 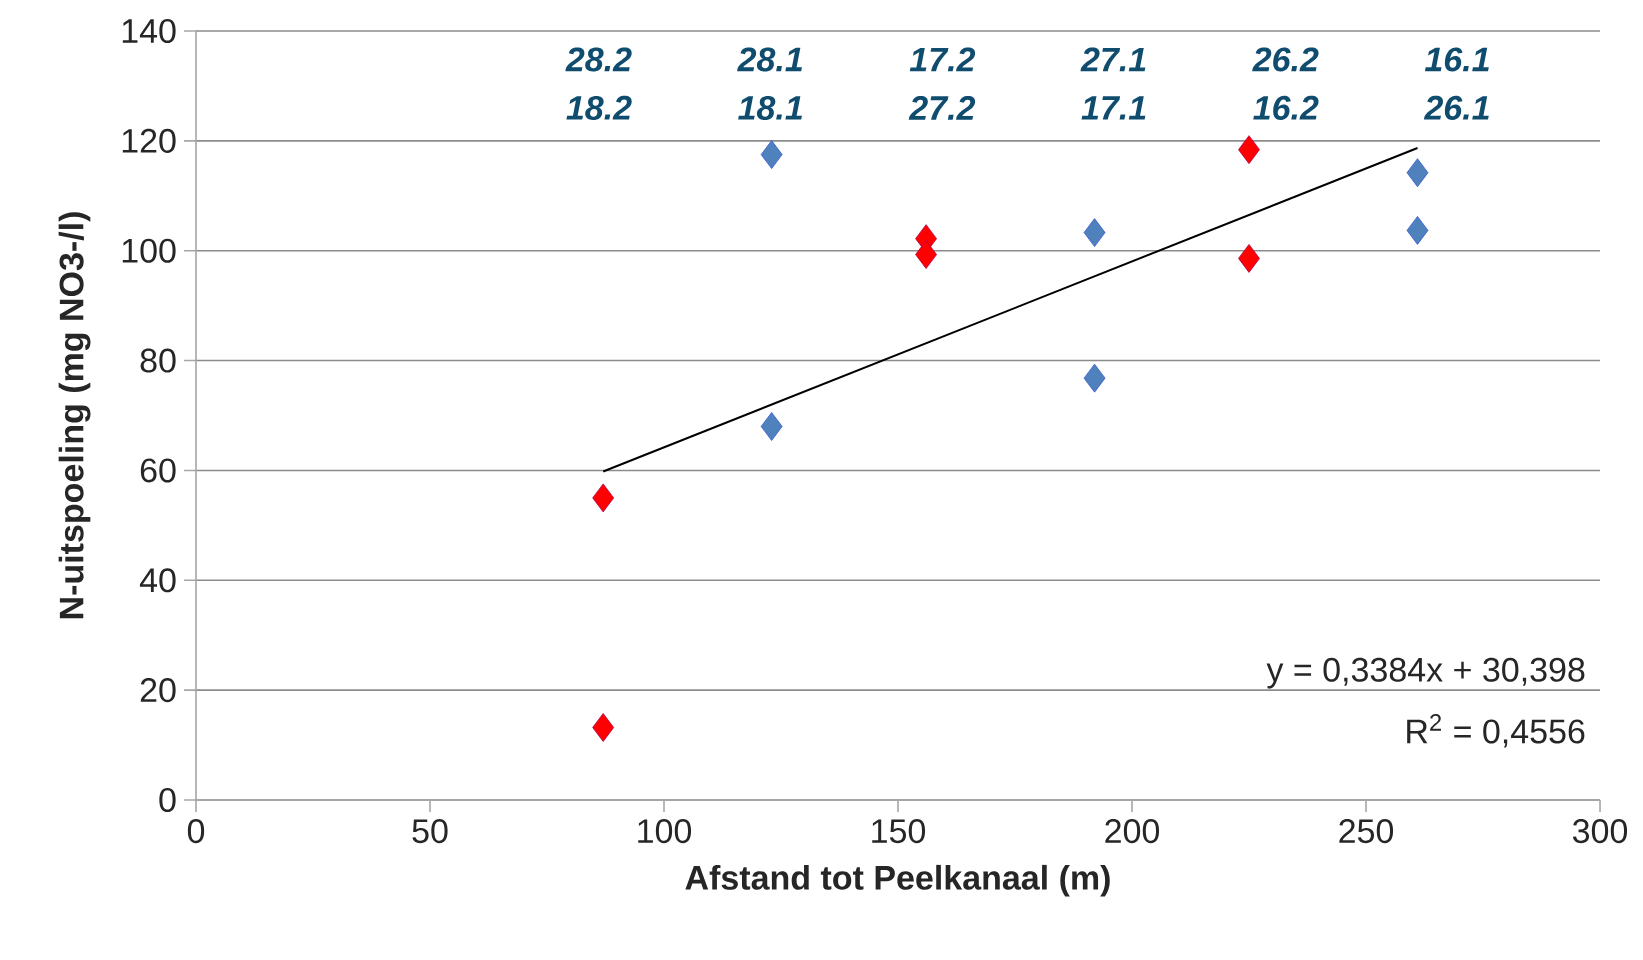 I want to click on x-tick-label: 150, so click(x=899, y=831).